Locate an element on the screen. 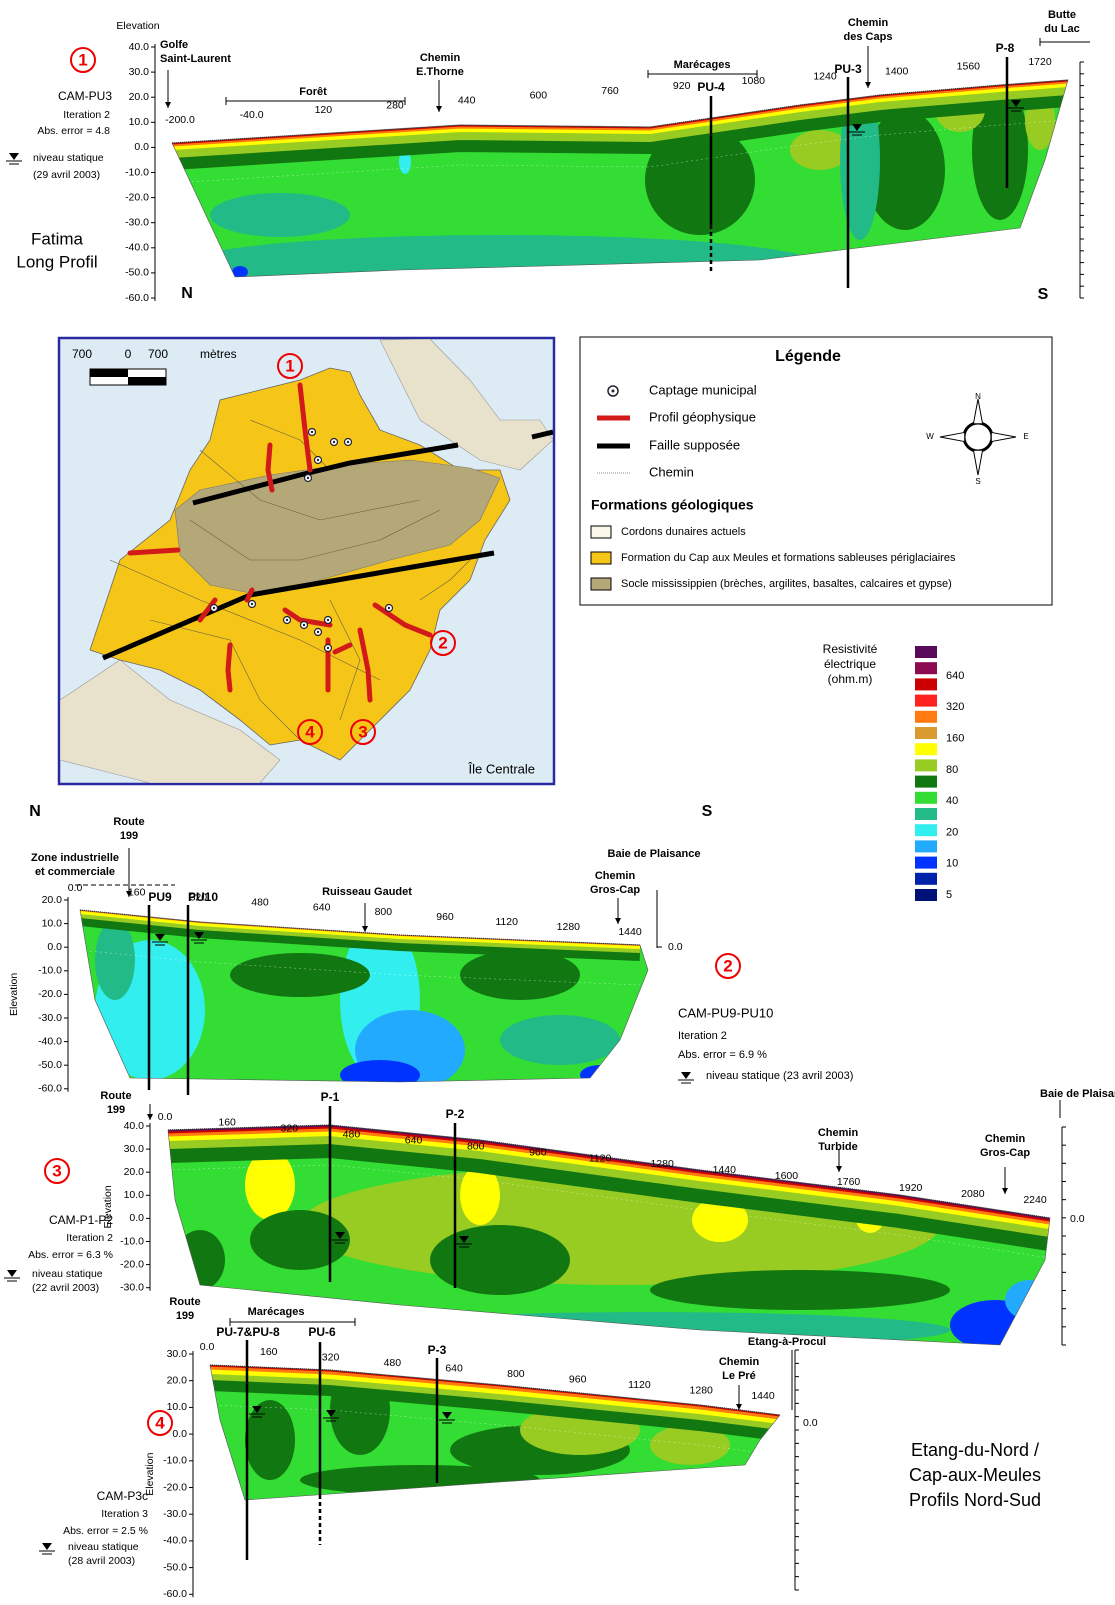  distance-label: 1080 is located at coordinates (754, 81).